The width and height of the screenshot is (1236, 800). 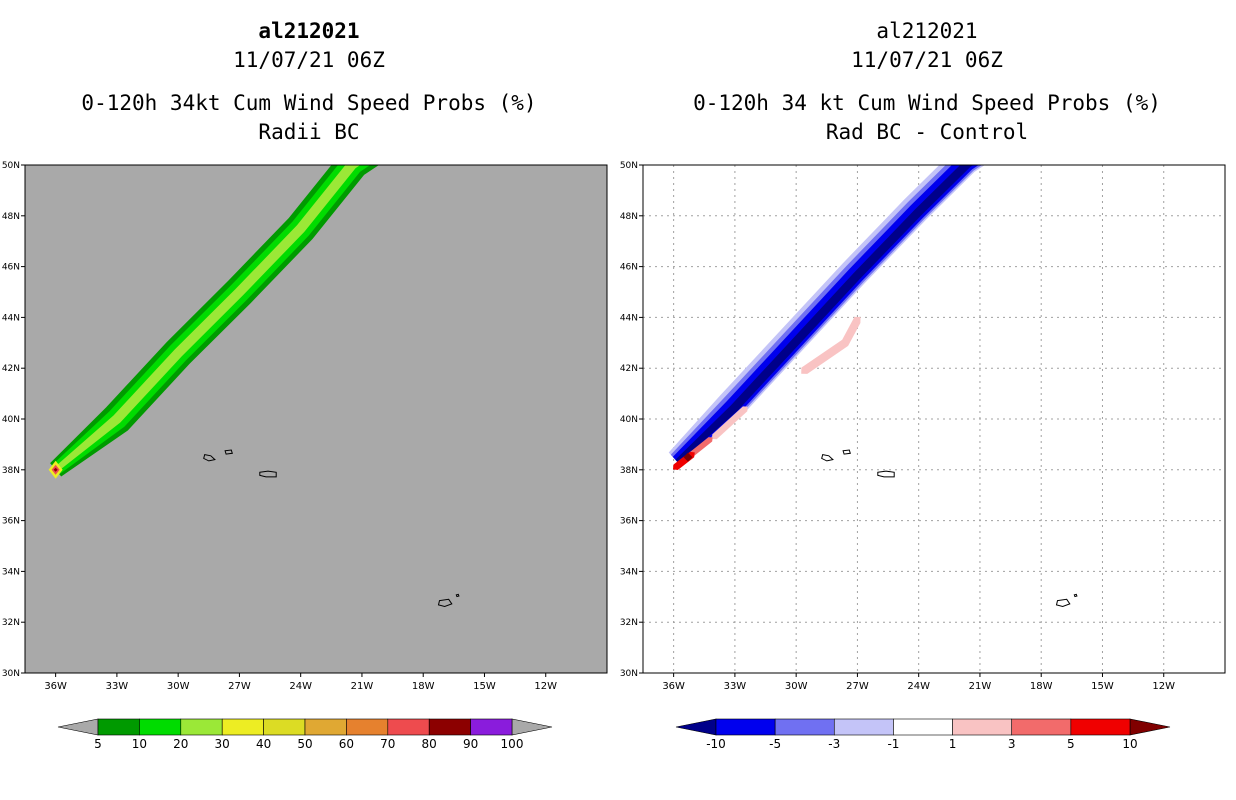 I want to click on colorbar-label: -1, so click(x=893, y=744).